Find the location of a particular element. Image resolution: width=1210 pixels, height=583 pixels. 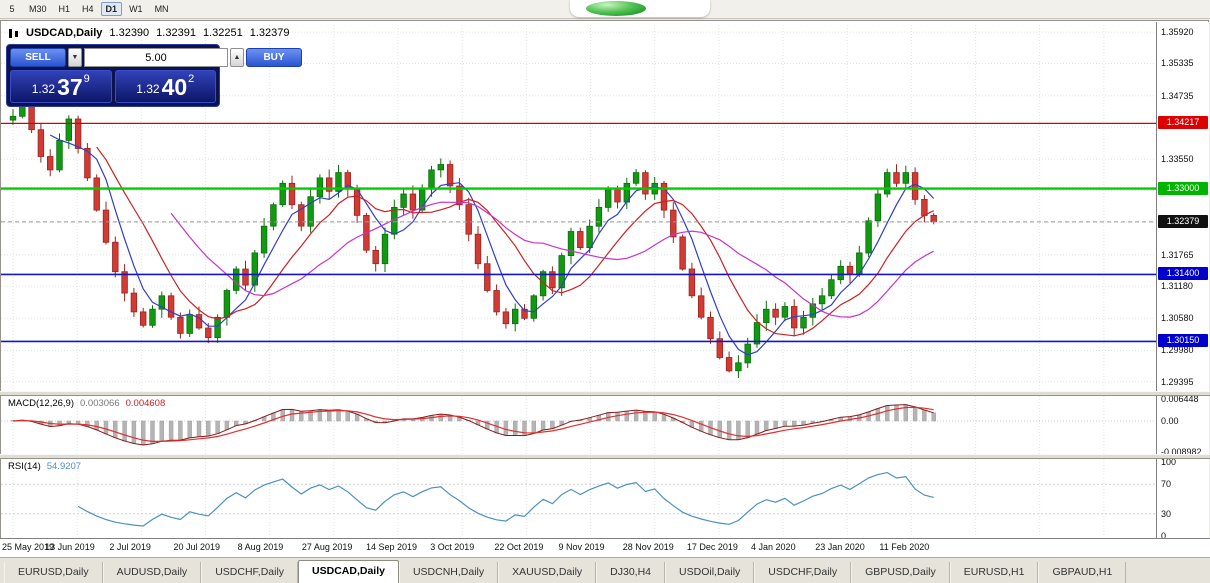

period-button-w1: W1 is located at coordinates (136, 9).